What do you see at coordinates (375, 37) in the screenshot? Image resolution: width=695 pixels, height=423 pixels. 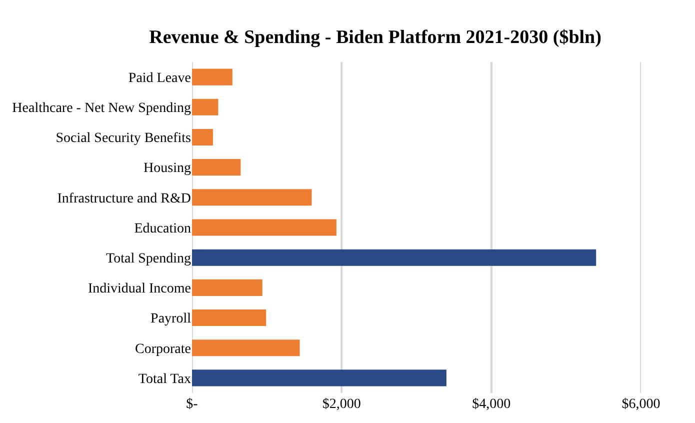 I see `chart-title: Revenue & Spending - Biden Platform 2021-2030 ($bln)` at bounding box center [375, 37].